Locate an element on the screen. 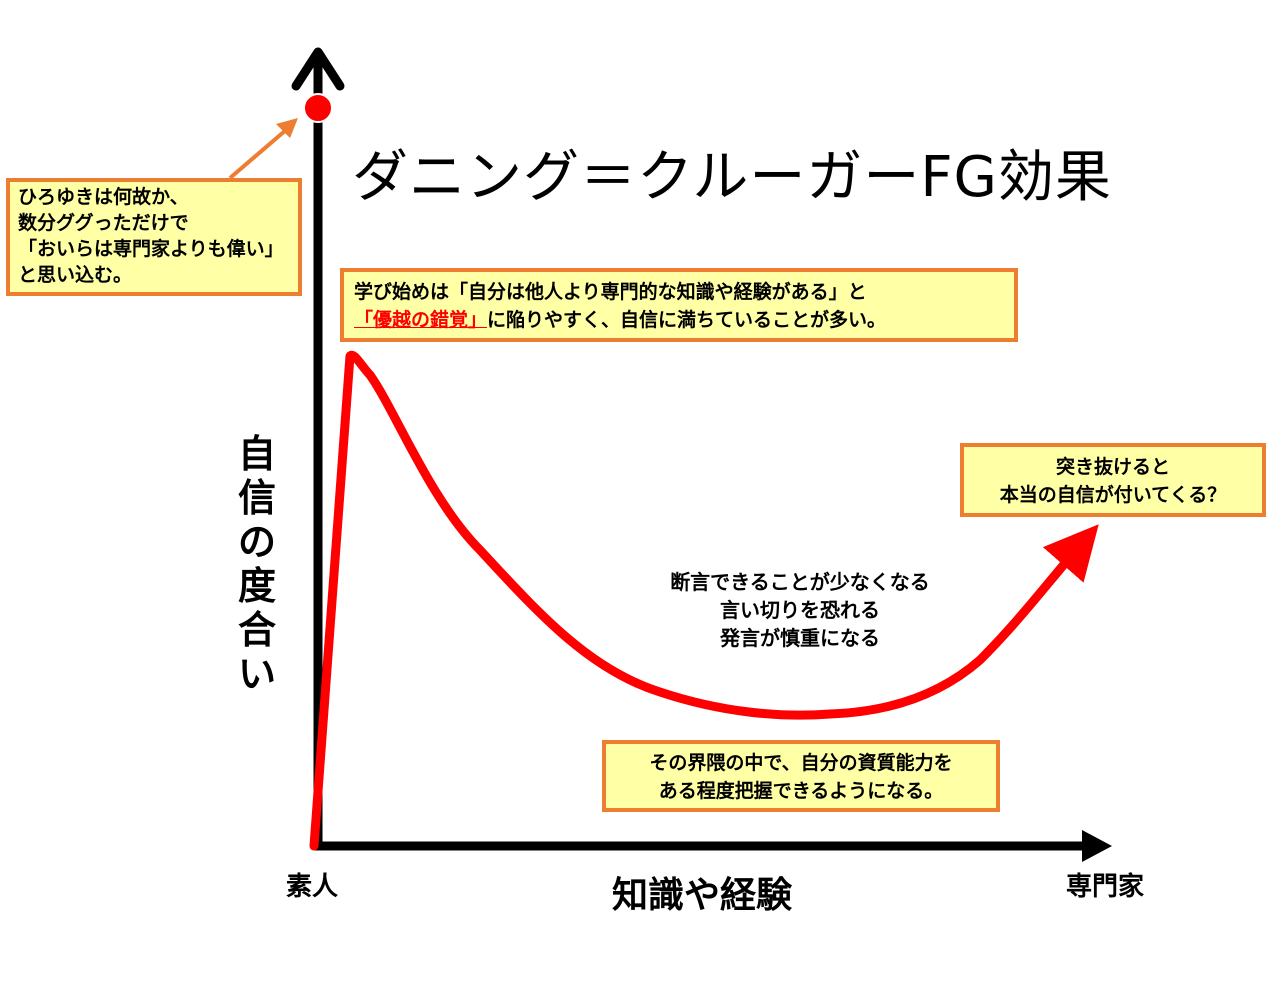 The width and height of the screenshot is (1280, 984). annotation-line: 数分ググっただけで is located at coordinates (103, 223).